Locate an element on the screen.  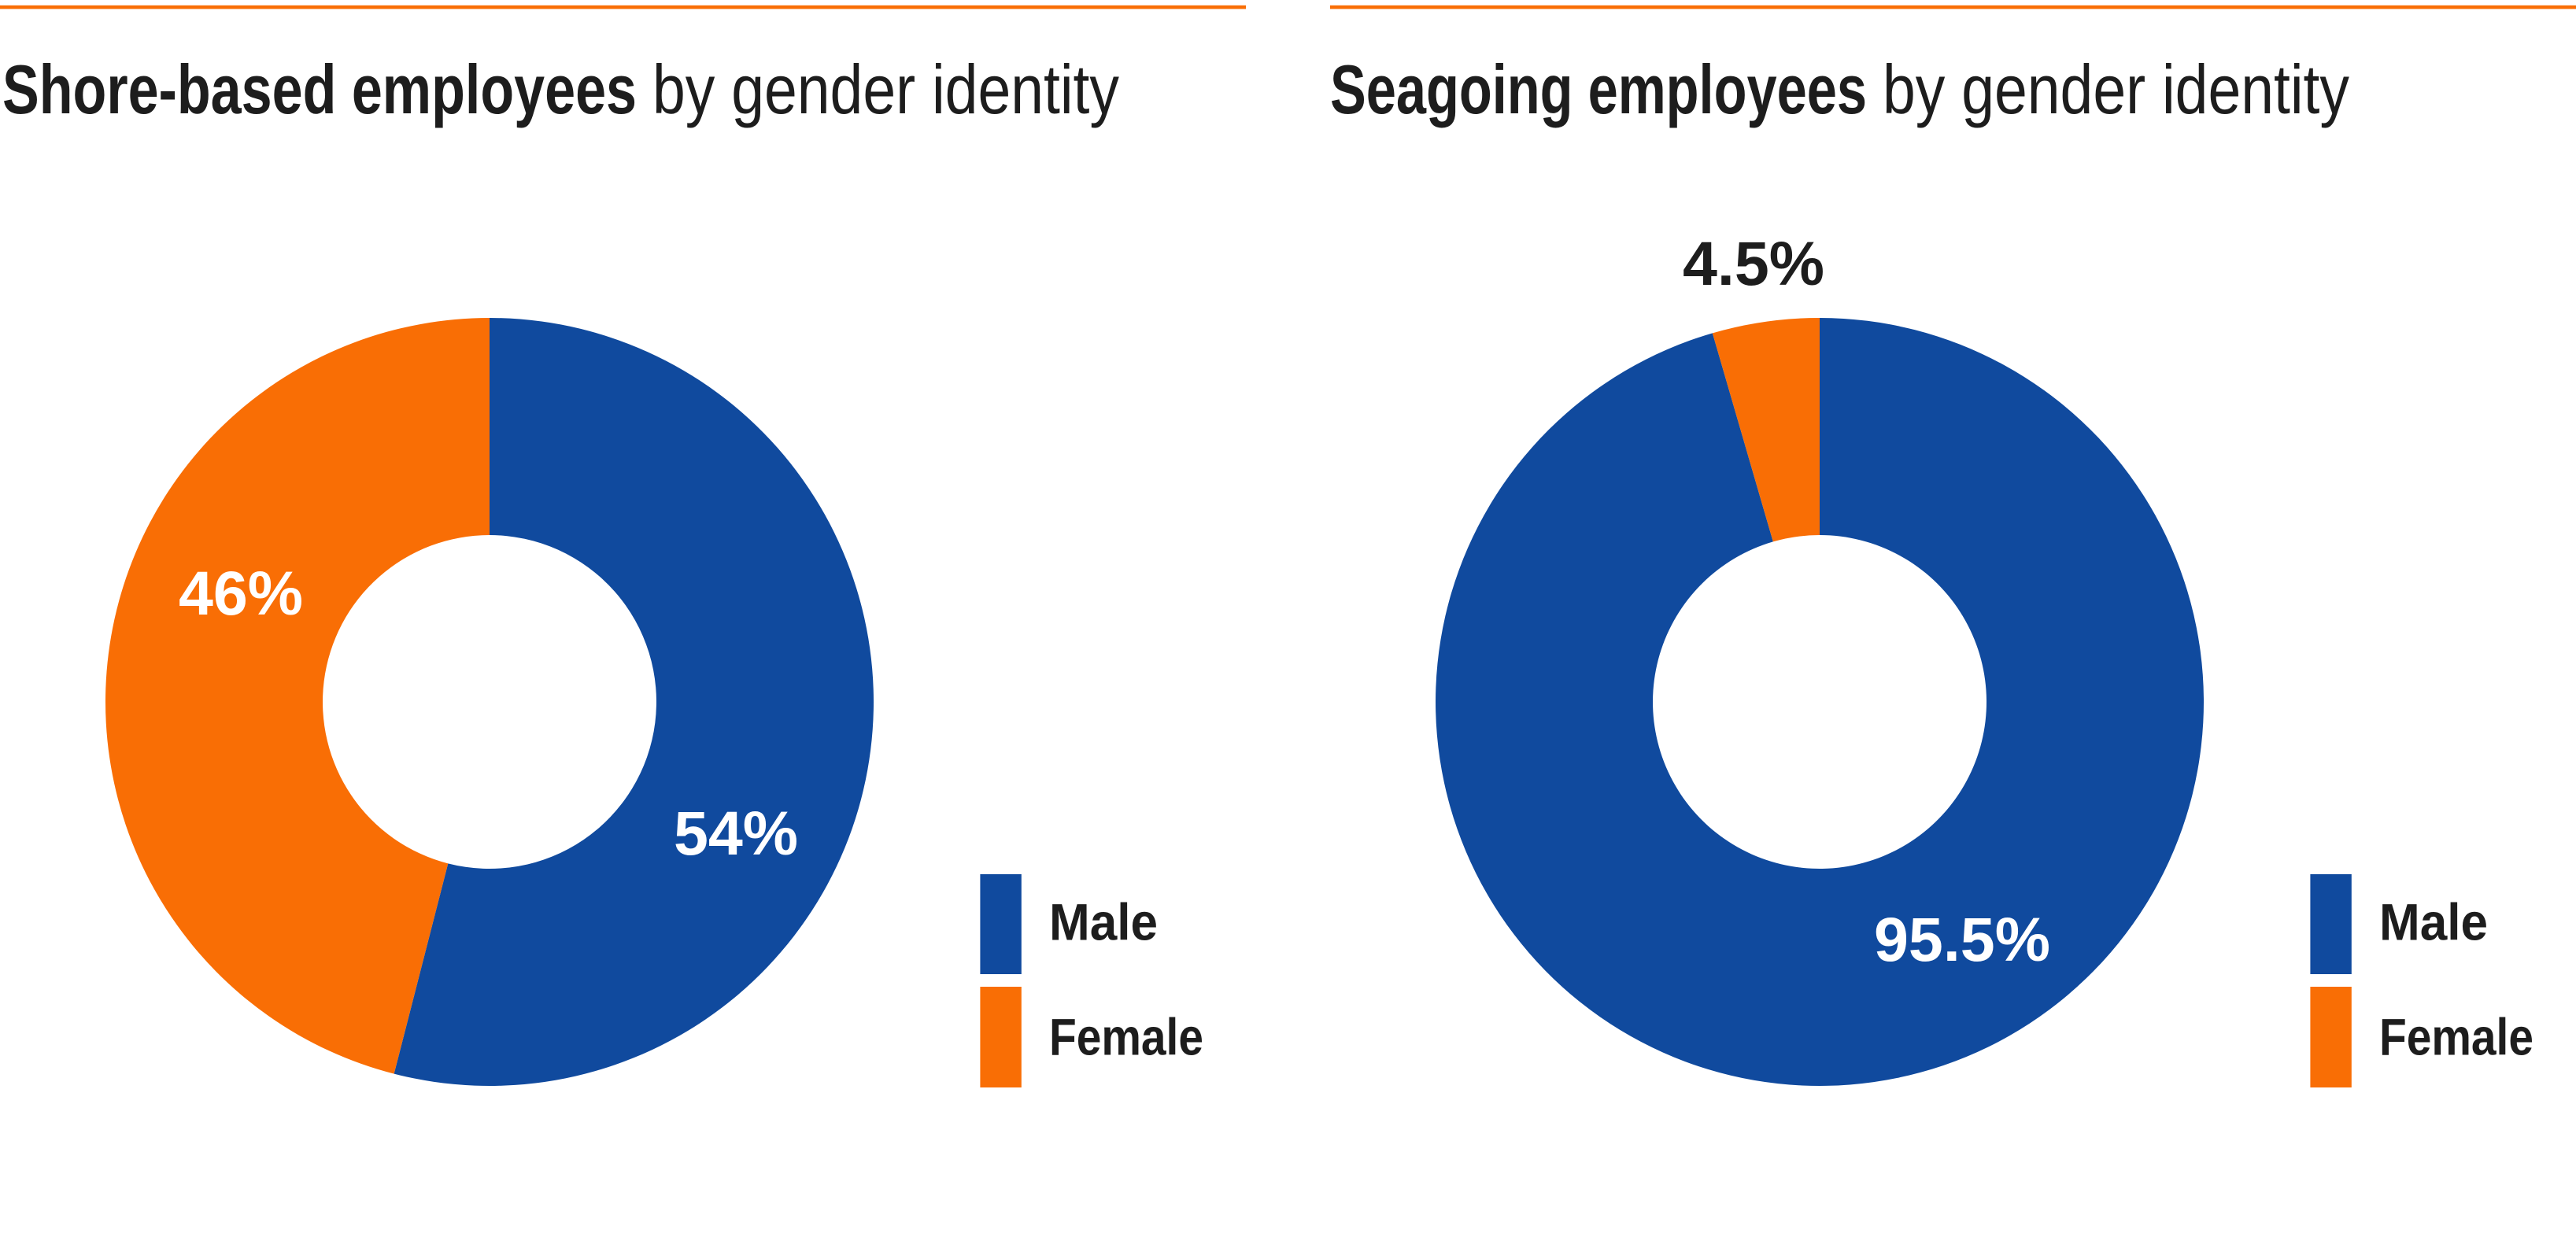
svg-text: 46% is located at coordinates (241, 593).